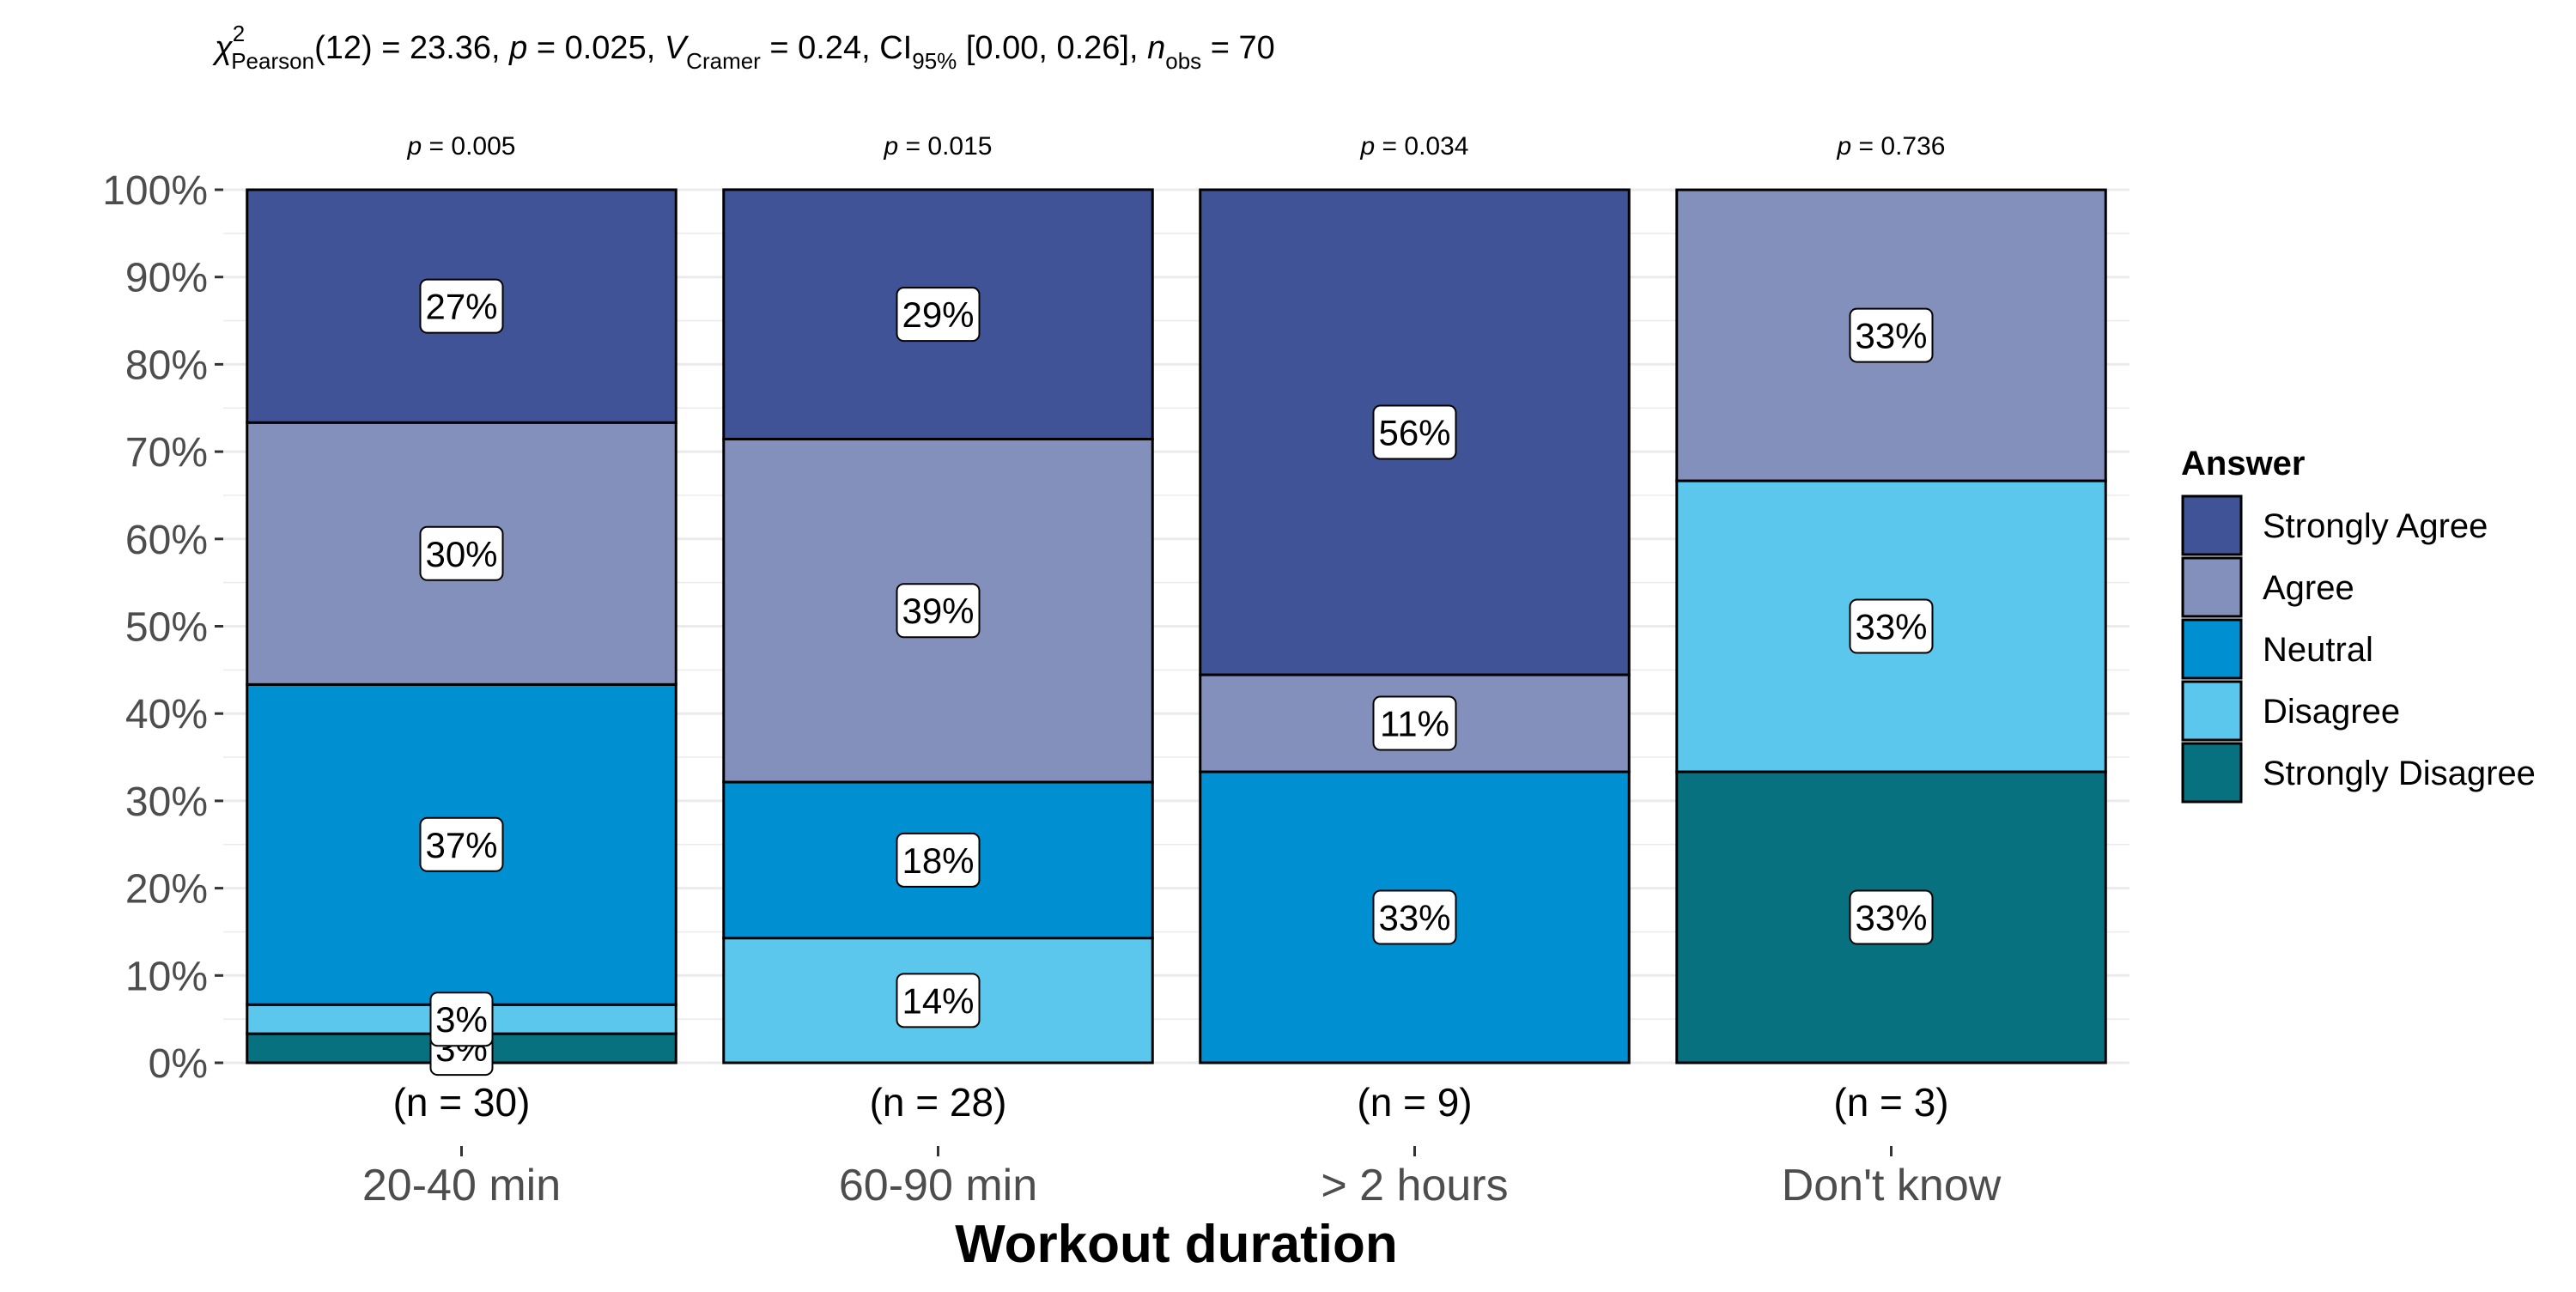 This screenshot has height=1292, width=2576. I want to click on subtitle-v: V, so click(678, 48).